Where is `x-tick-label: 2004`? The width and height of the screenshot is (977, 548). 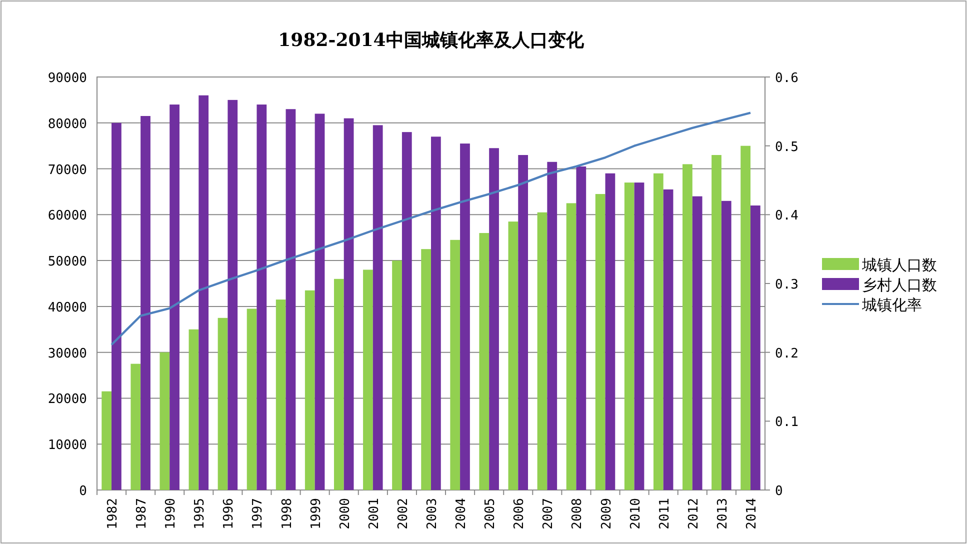
x-tick-label: 2004 is located at coordinates (462, 514).